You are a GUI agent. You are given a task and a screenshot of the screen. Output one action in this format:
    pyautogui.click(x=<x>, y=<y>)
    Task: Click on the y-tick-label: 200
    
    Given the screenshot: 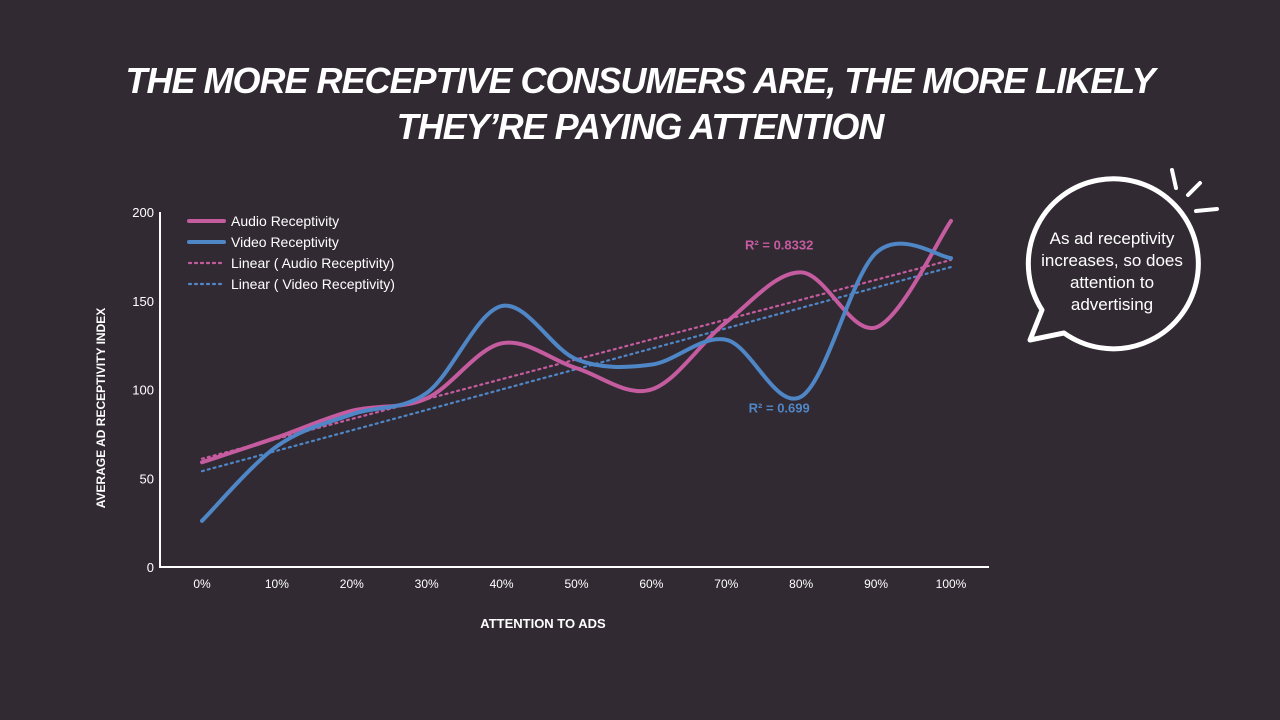 What is the action you would take?
    pyautogui.click(x=143, y=212)
    